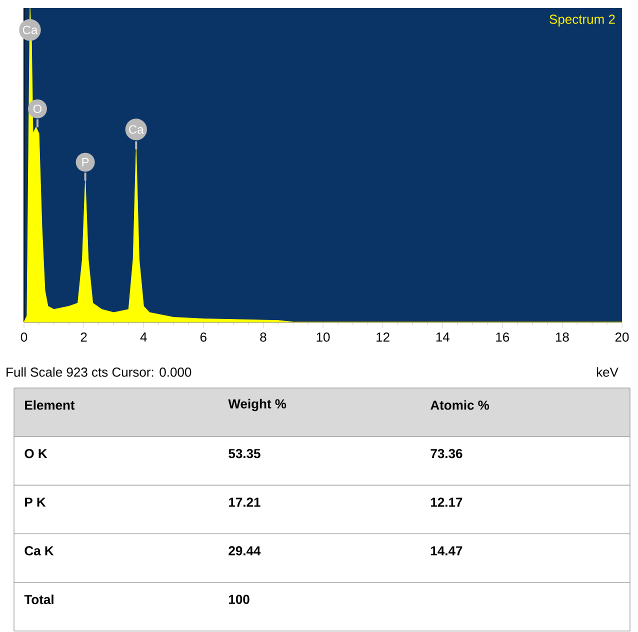 This screenshot has height=632, width=638. Describe the element at coordinates (263, 337) in the screenshot. I see `x-tick-label: 8` at that location.